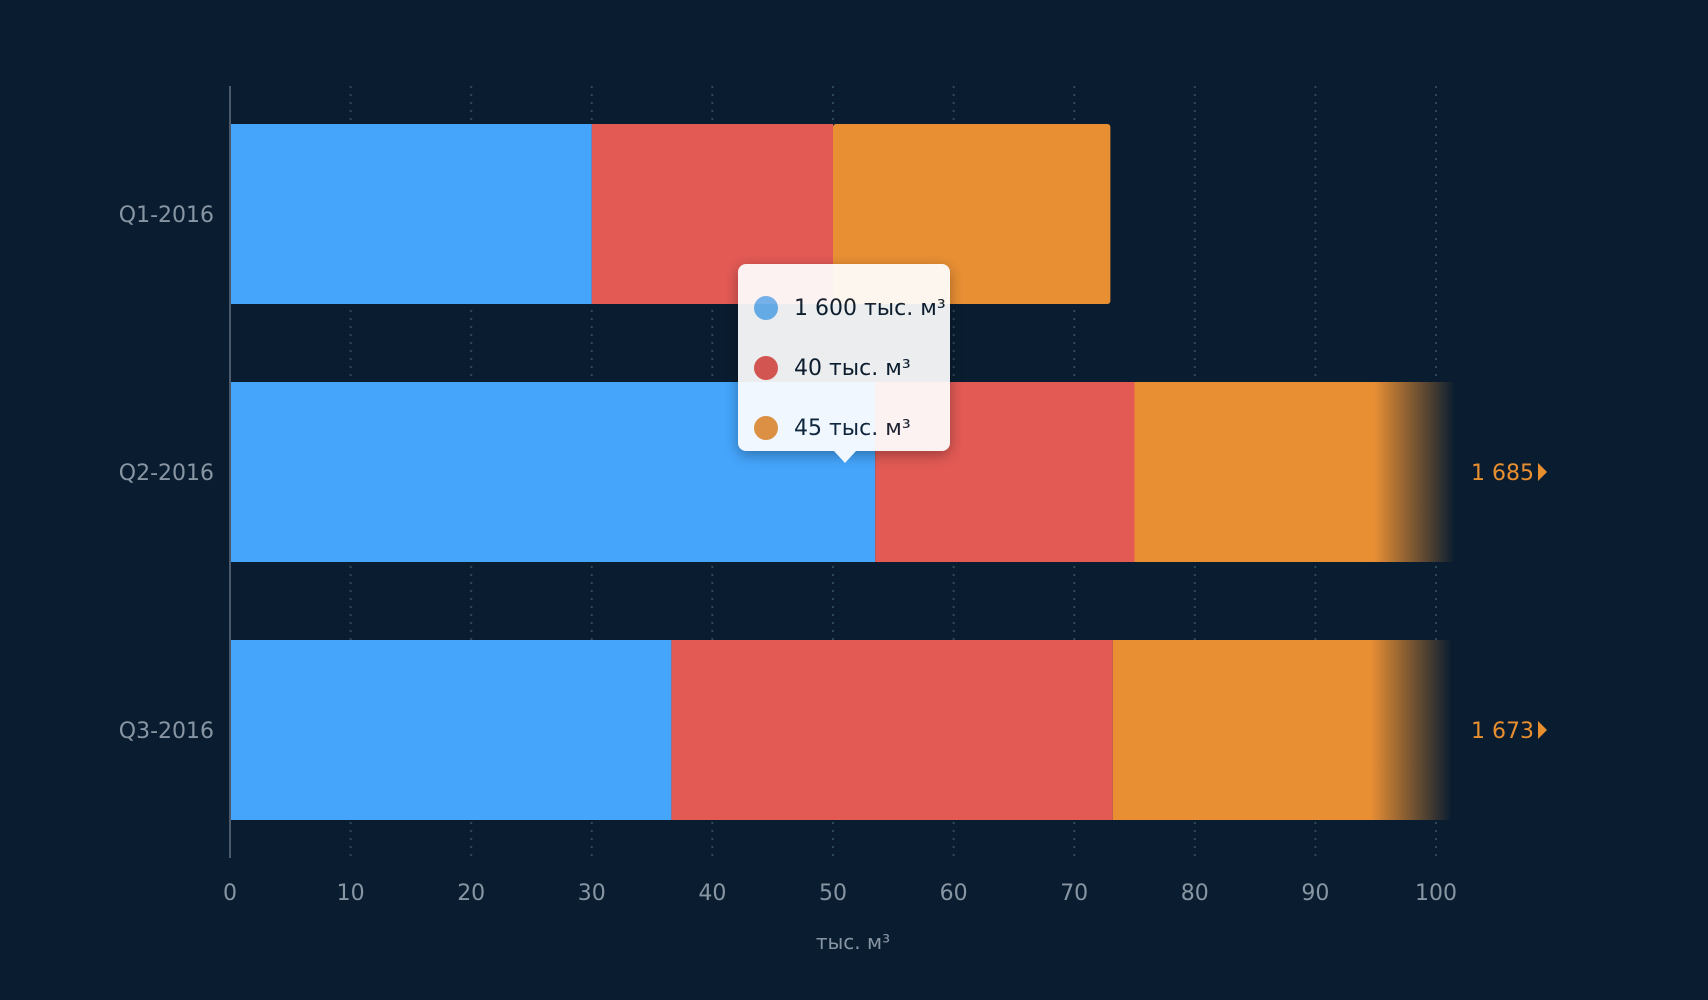 This screenshot has width=1708, height=1000. I want to click on category-label: Q3-2016, so click(166, 731).